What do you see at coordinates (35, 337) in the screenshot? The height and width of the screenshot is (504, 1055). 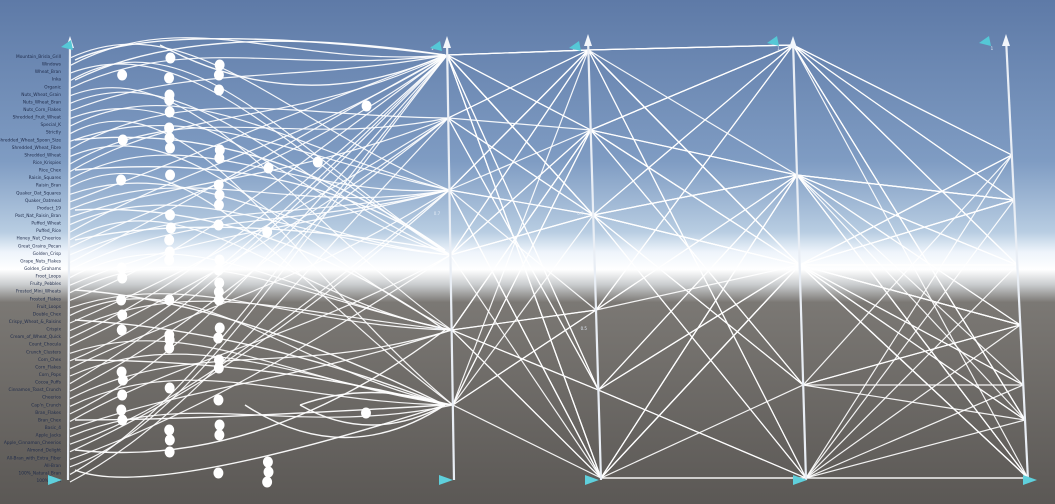 I see `category-label: Cream_of_Wheat_Quick` at bounding box center [35, 337].